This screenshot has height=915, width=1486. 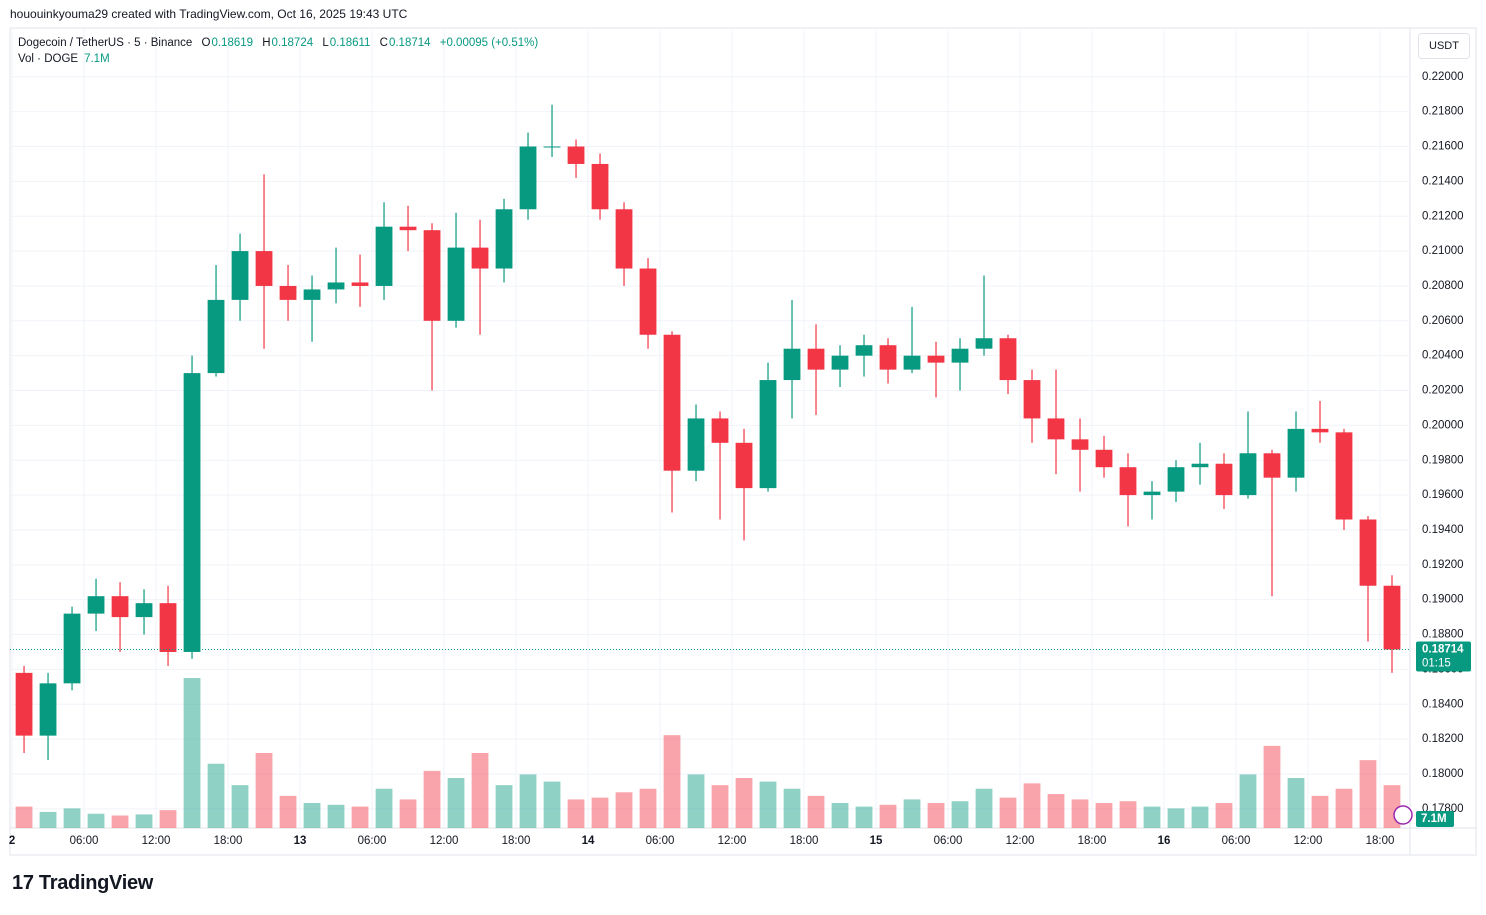 I want to click on c-value: 0.18714, so click(x=409, y=43).